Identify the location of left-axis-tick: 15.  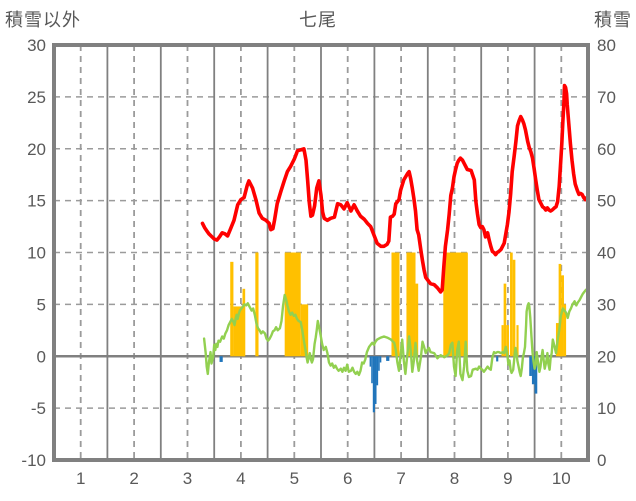
(36, 201).